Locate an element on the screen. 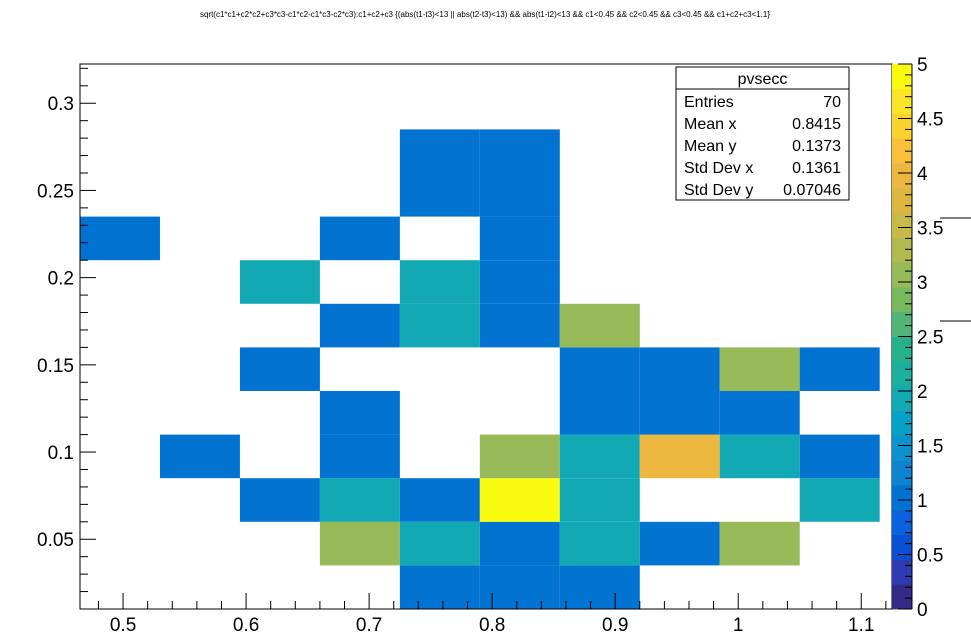 This screenshot has width=971, height=644. y-tick-label-5: 0.3 is located at coordinates (61, 104).